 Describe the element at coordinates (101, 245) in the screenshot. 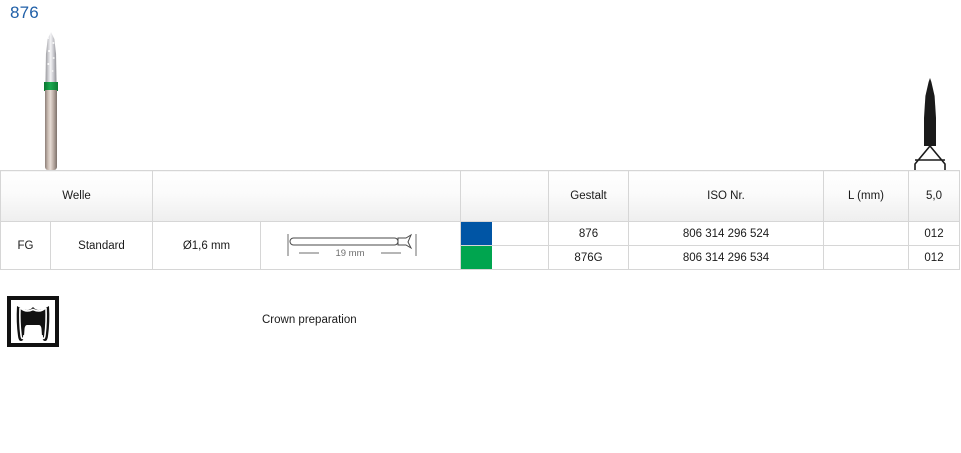

I see `cell-standard: Standard` at that location.